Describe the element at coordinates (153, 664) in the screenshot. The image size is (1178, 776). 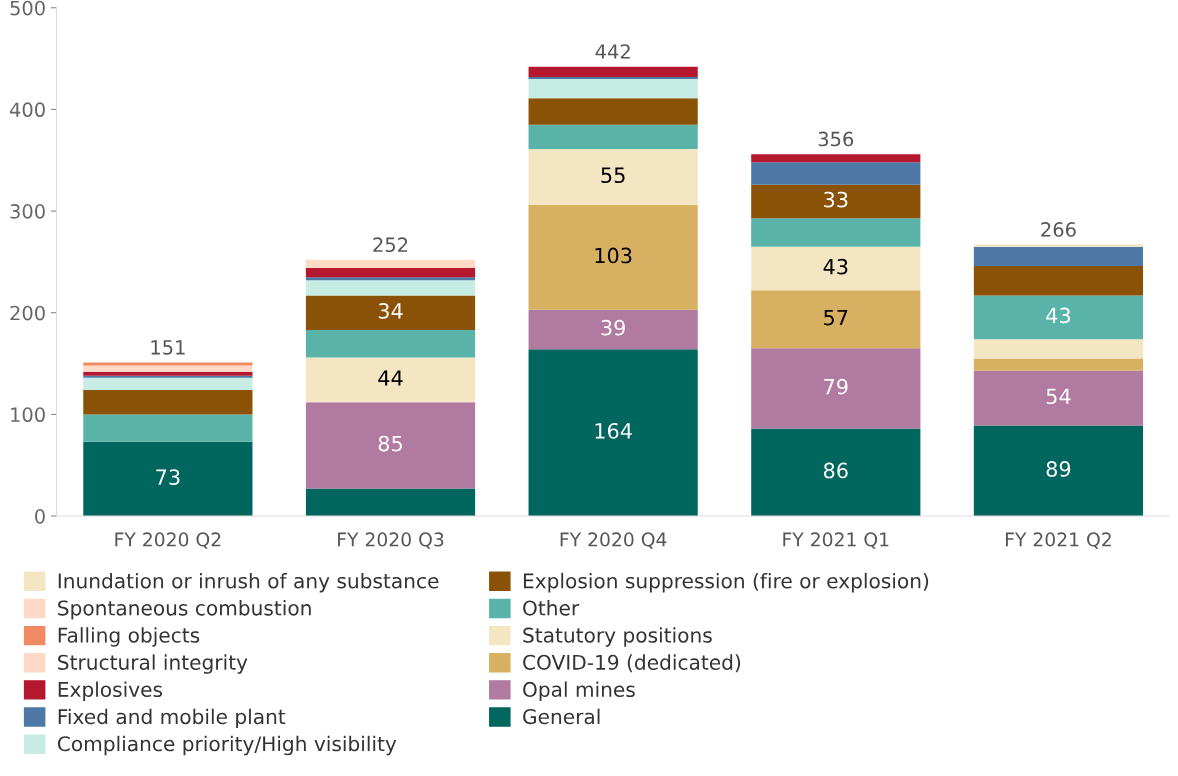
I see `legend-label: Structural integrity` at that location.